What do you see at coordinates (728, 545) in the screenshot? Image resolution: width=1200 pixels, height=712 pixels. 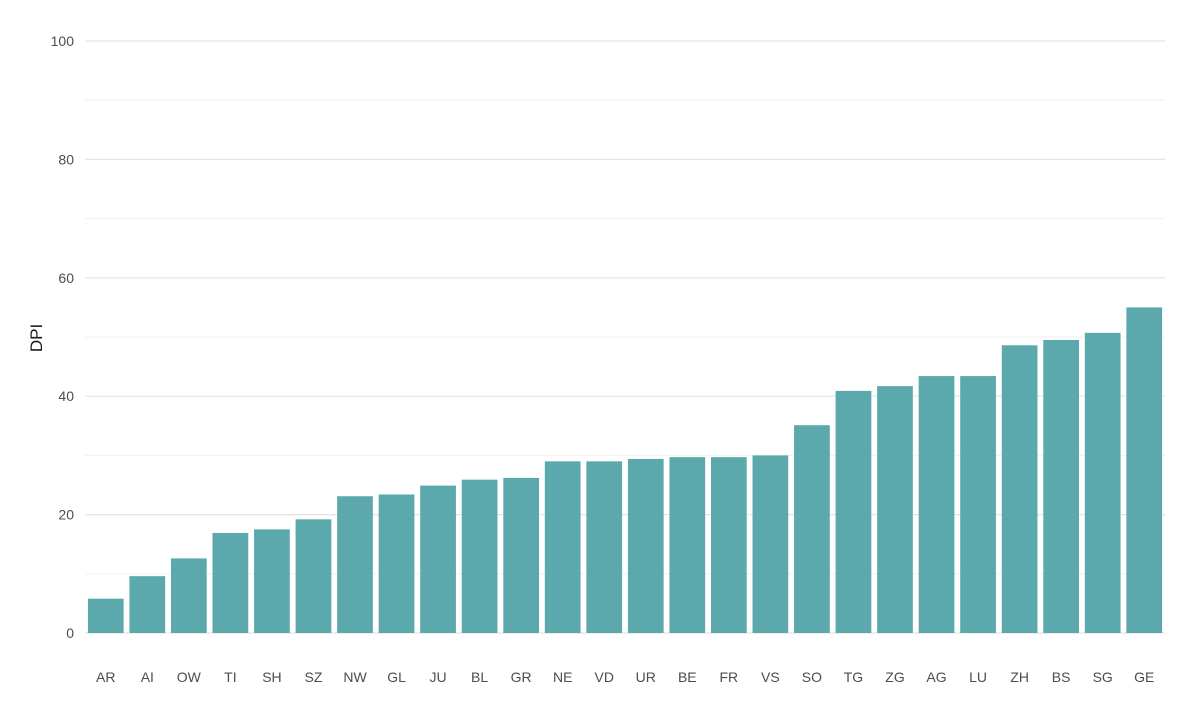 I see `bar-fr` at bounding box center [728, 545].